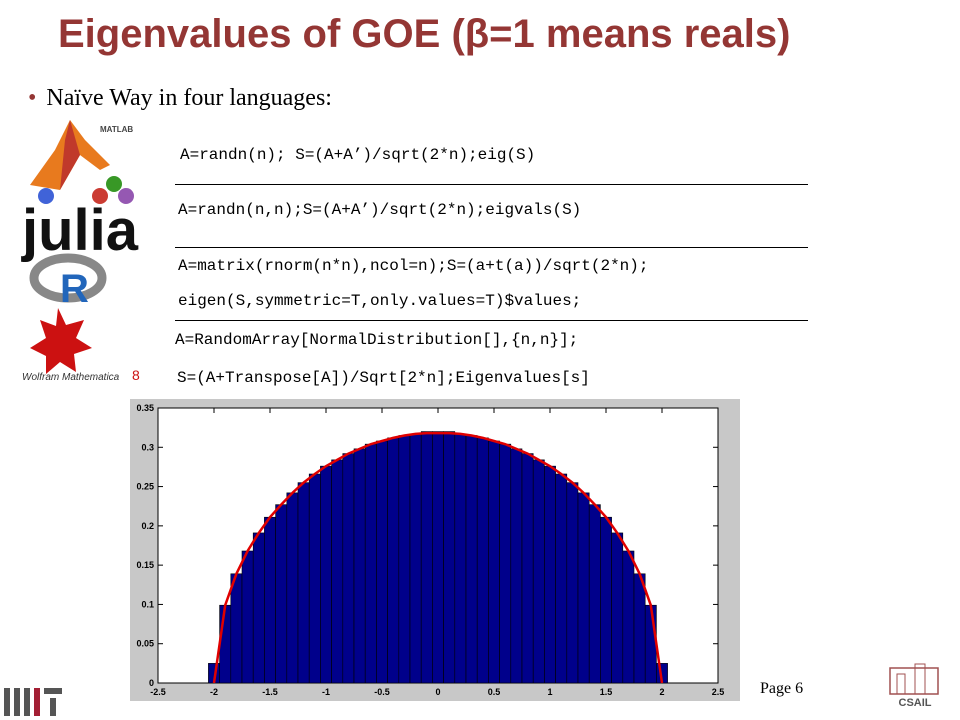 This screenshot has height=720, width=960. What do you see at coordinates (116, 129) in the screenshot?
I see `matlab-label: MATLAB` at bounding box center [116, 129].